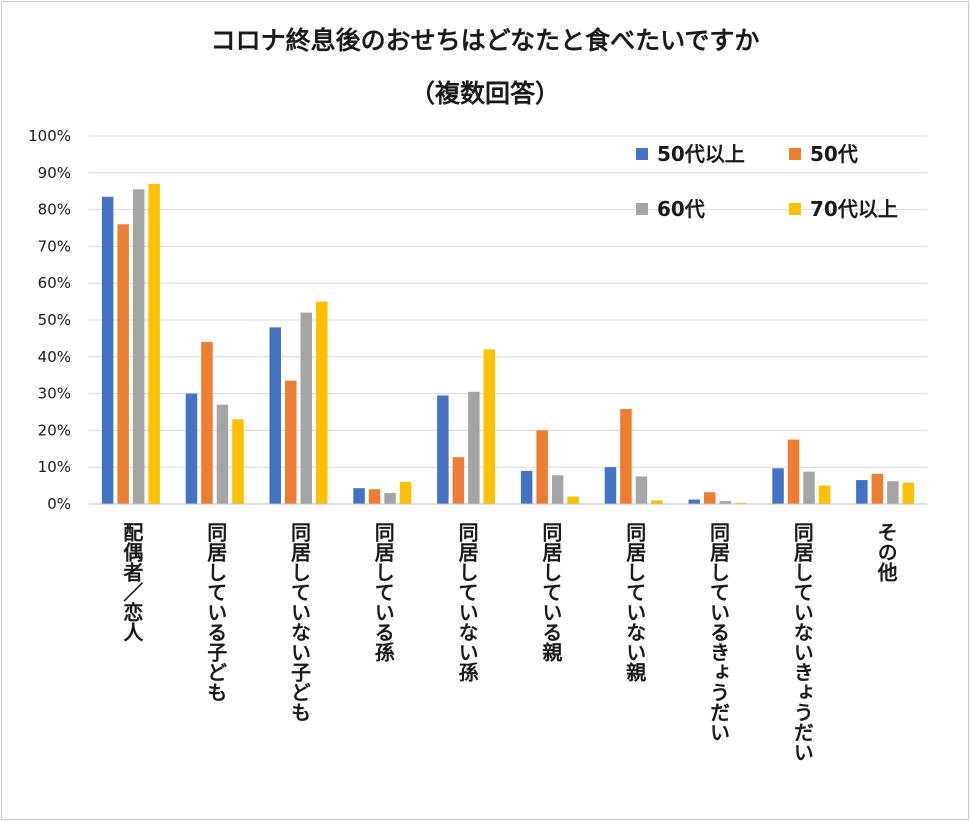 This screenshot has height=821, width=970. I want to click on legend-label: 60代, so click(681, 209).